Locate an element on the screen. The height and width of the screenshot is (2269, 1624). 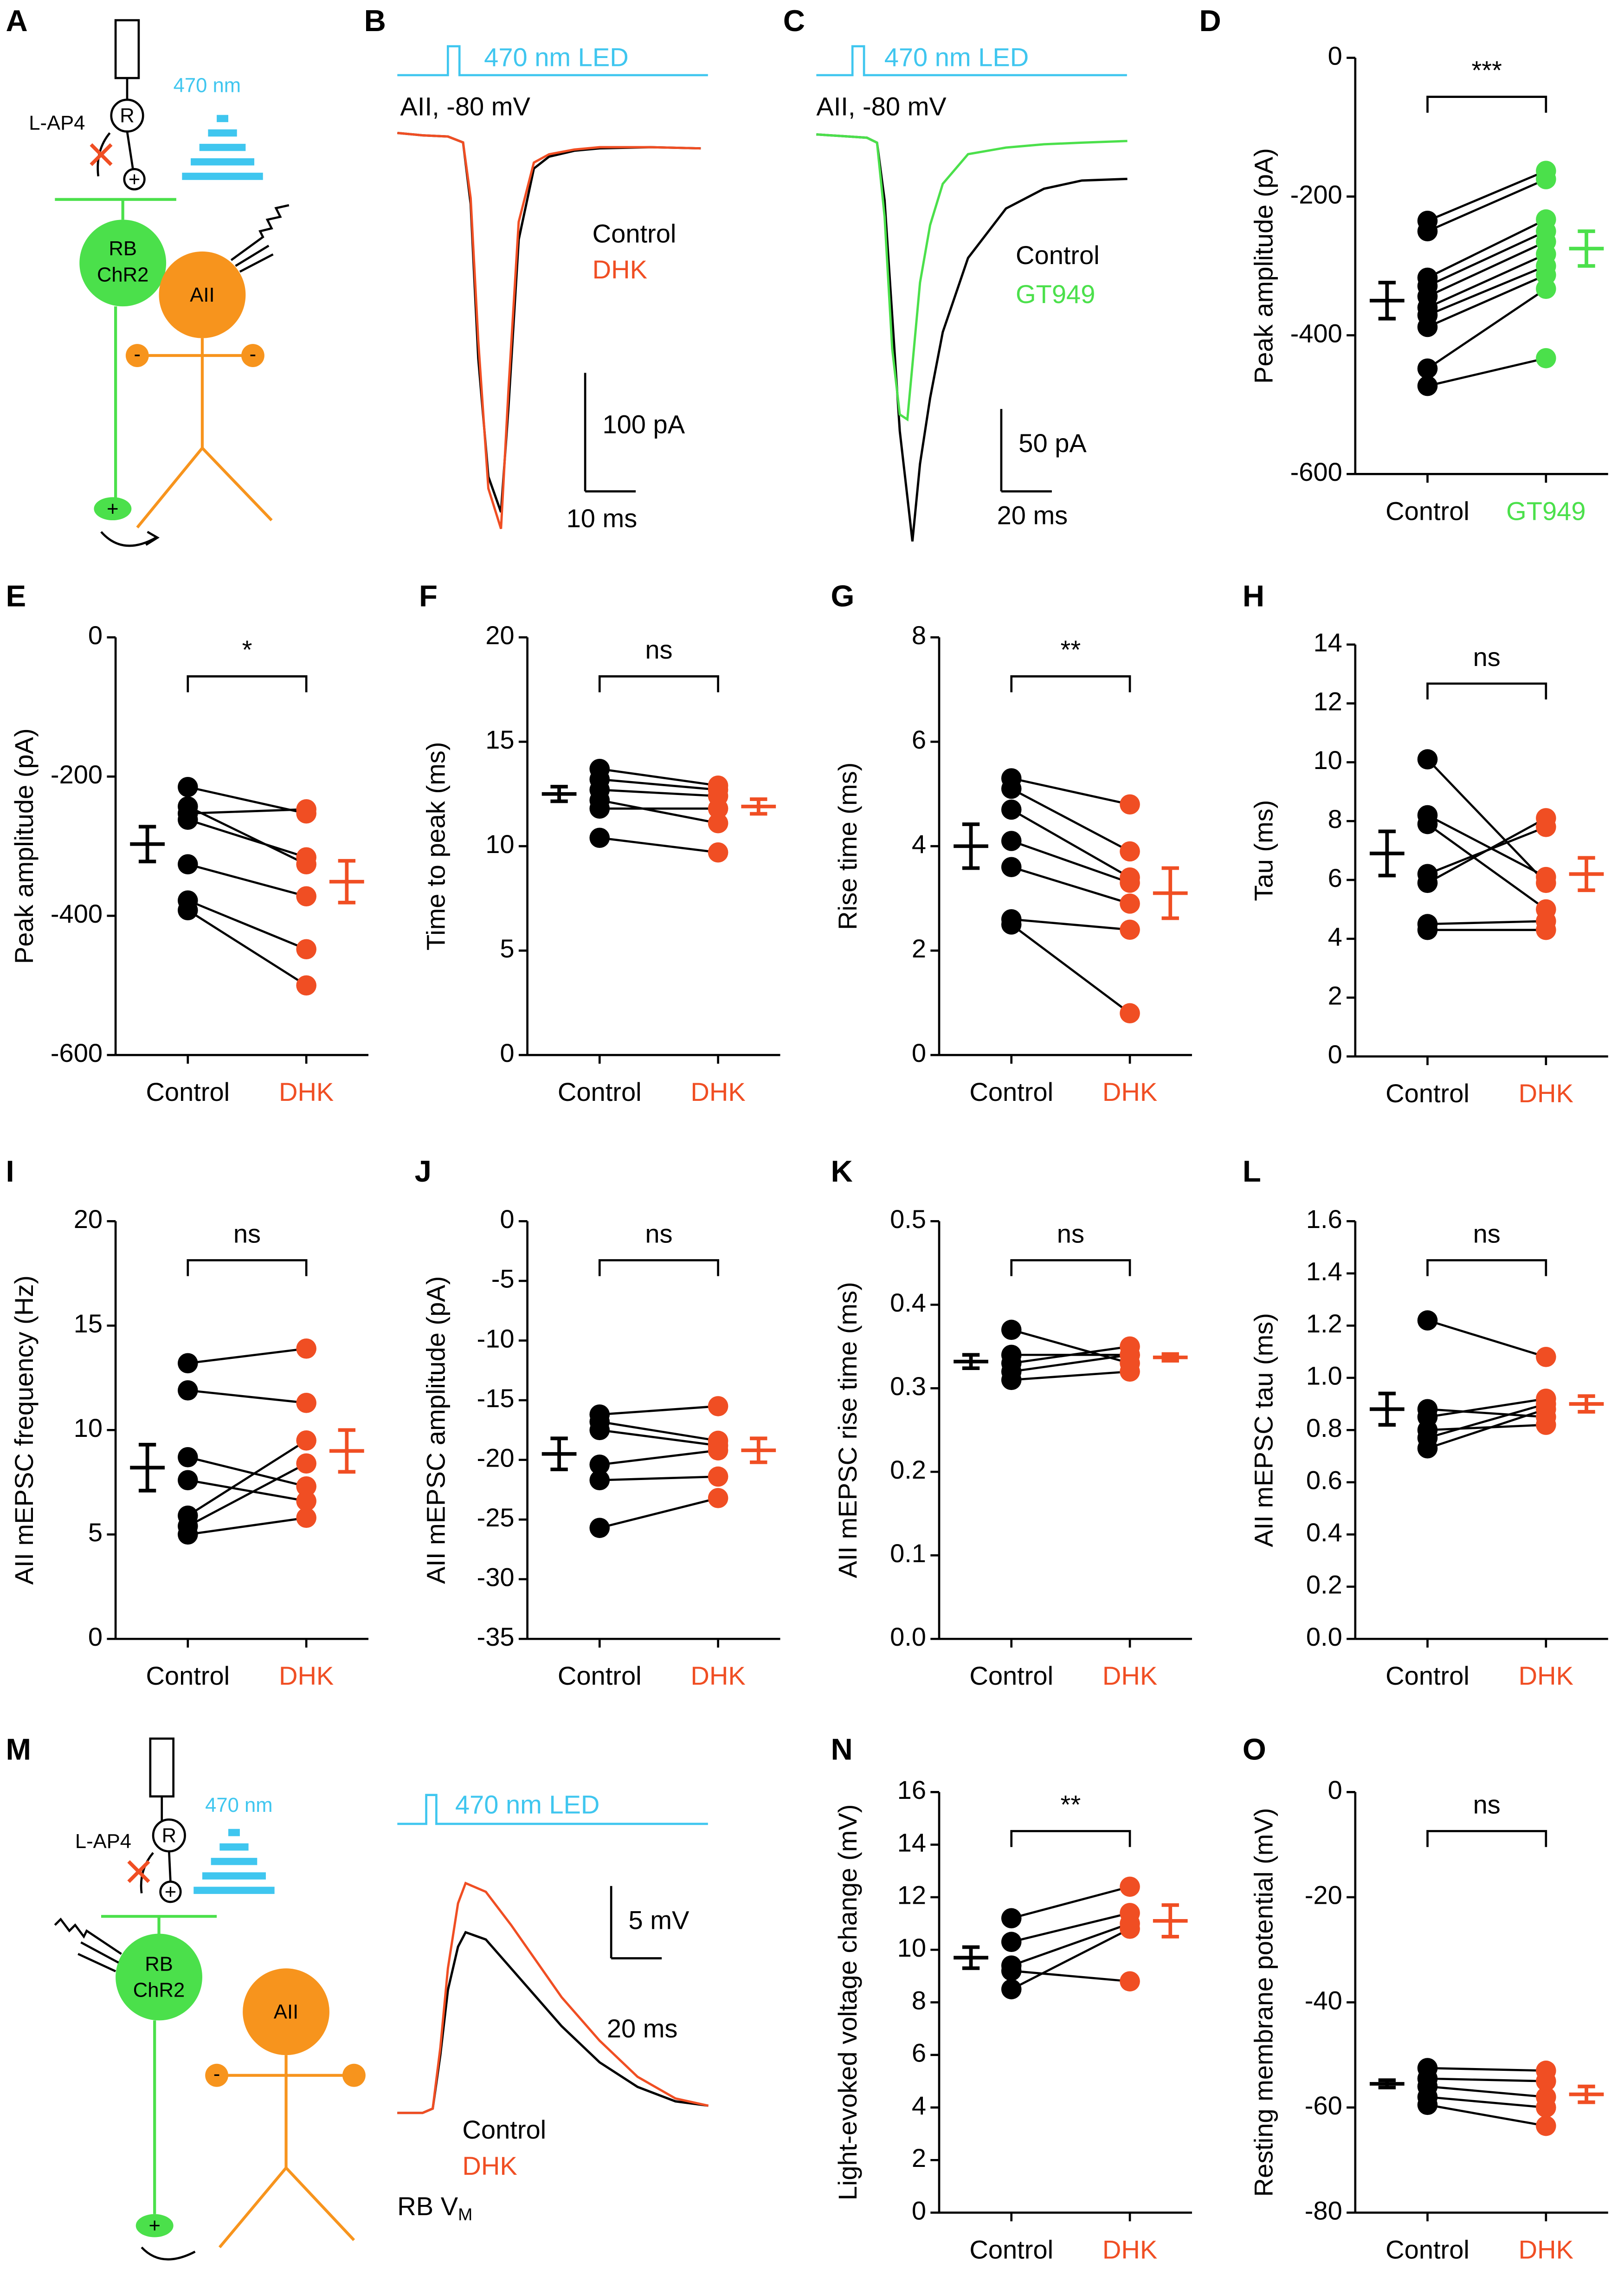
aii-dendrite is located at coordinates (354, 2075).